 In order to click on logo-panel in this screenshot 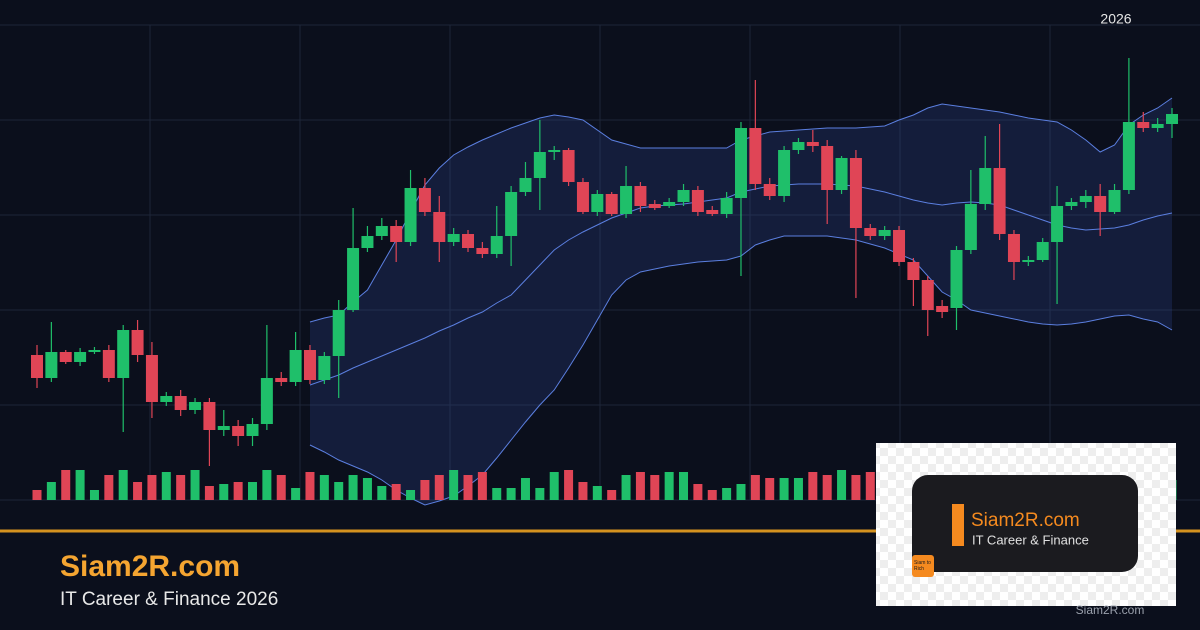, I will do `click(1025, 523)`.